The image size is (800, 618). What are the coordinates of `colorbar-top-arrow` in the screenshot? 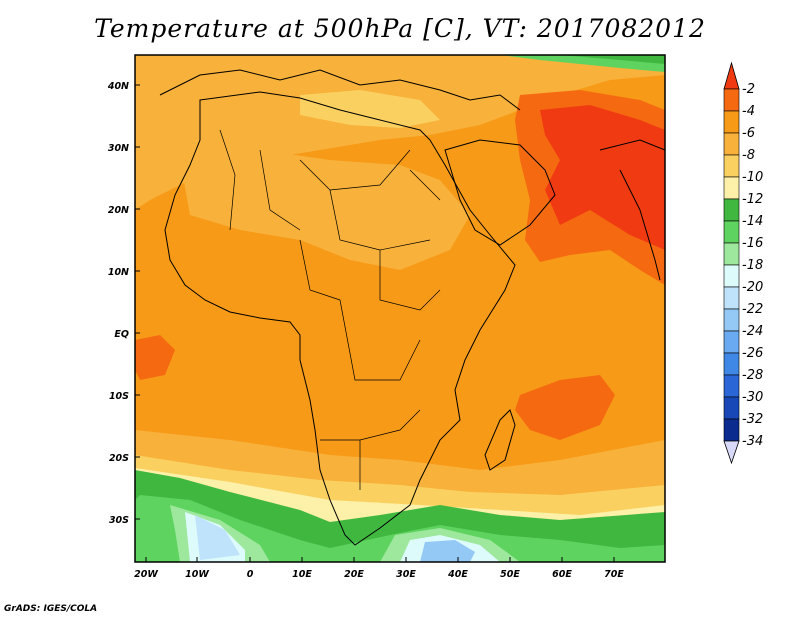 It's located at (731, 75).